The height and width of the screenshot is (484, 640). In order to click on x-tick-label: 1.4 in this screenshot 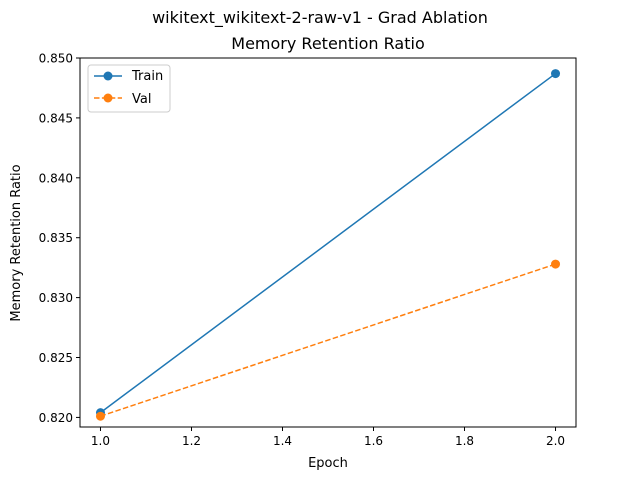, I will do `click(282, 441)`.